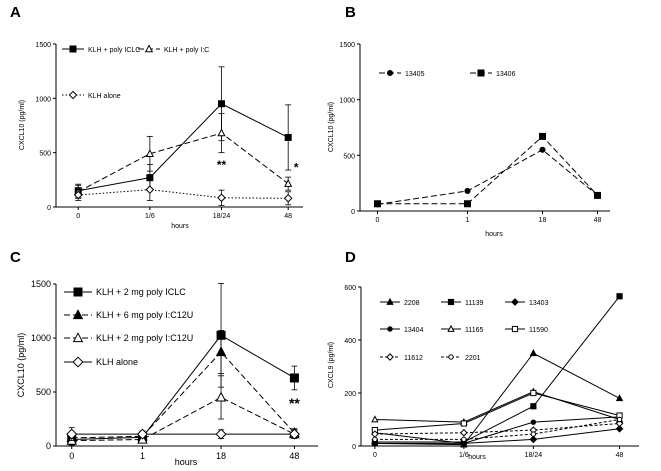 The width and height of the screenshot is (661, 471). What do you see at coordinates (533, 422) in the screenshot?
I see `panel-d-series-4-point` at bounding box center [533, 422].